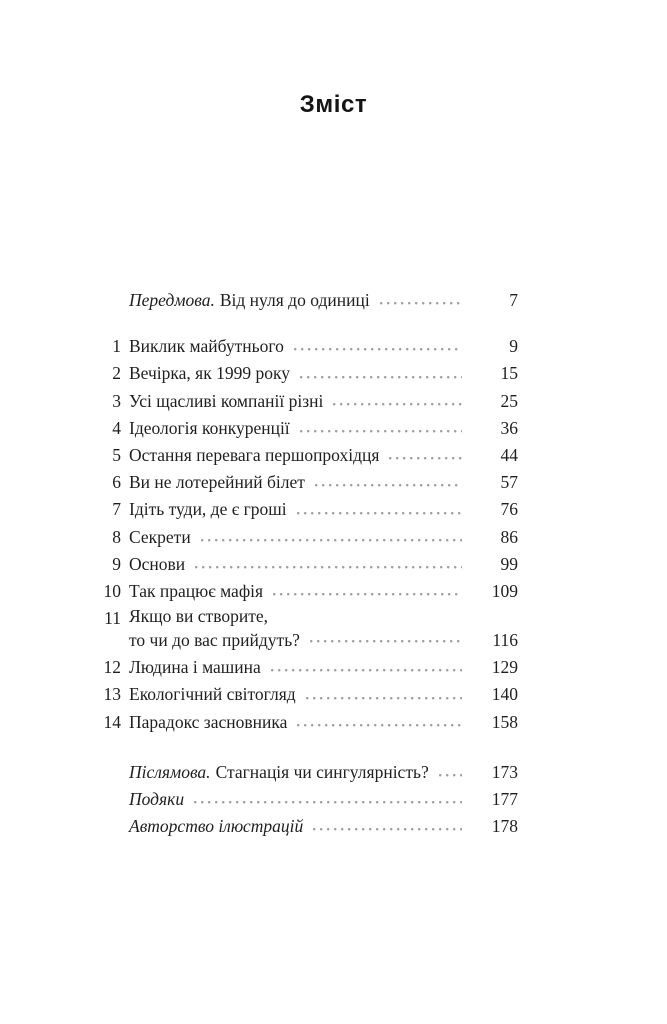 This screenshot has height=1024, width=667. I want to click on entry-title: Основи, so click(157, 563).